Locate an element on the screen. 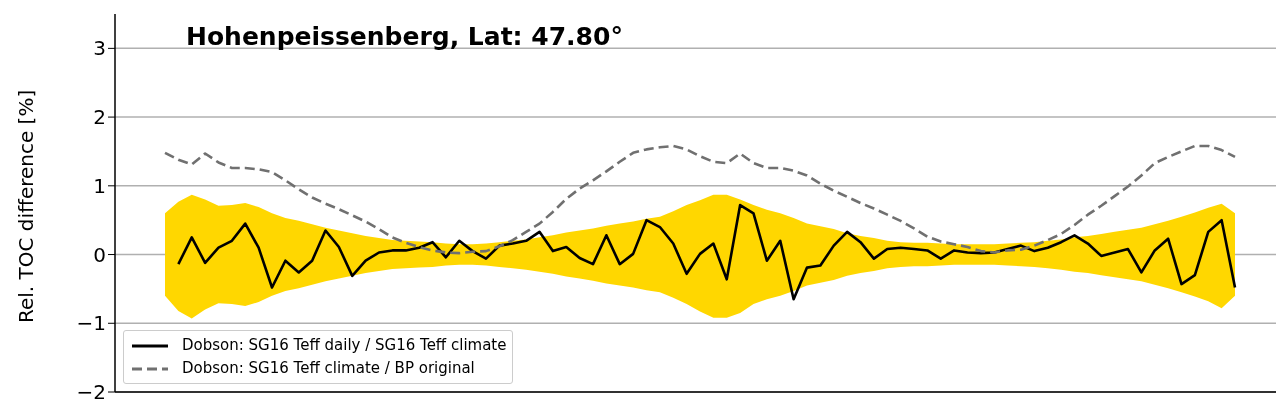 This screenshot has height=402, width=1286. y-tick-label: −1 is located at coordinates (91, 323).